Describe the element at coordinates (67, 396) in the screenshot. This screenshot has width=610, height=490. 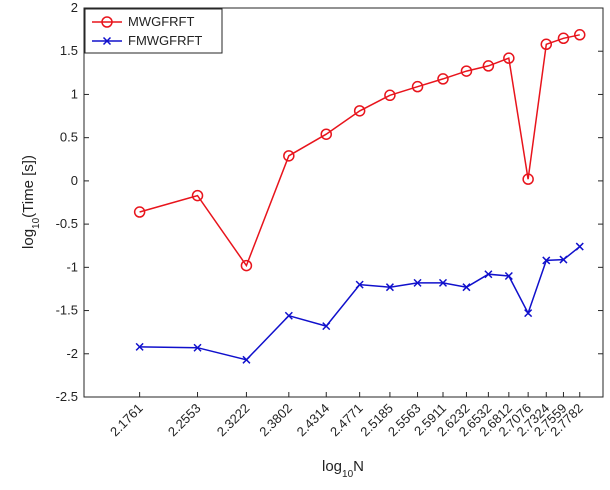
I see `y-tick-label: -2.5` at that location.